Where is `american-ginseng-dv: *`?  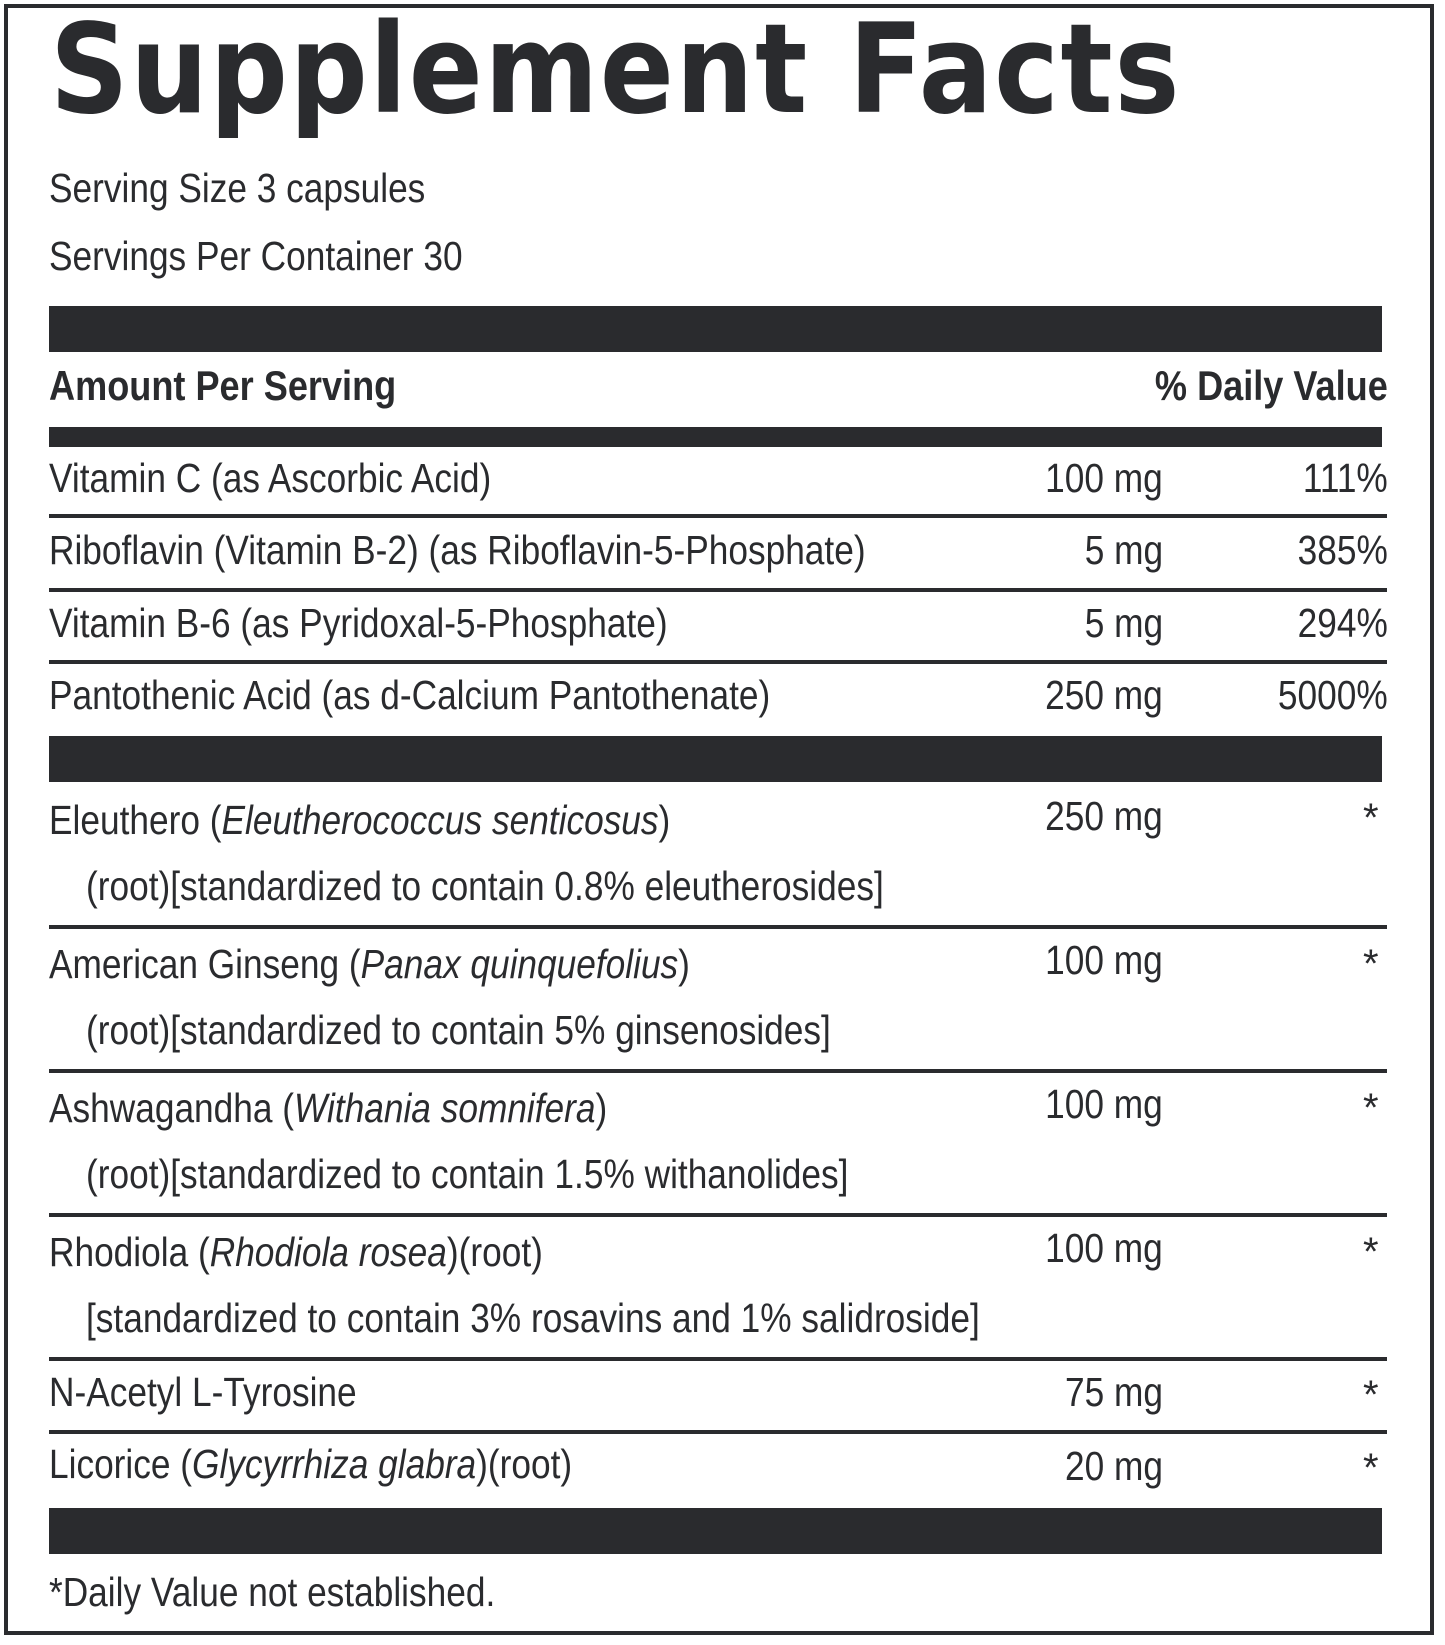
american-ginseng-dv: * is located at coordinates (1371, 964).